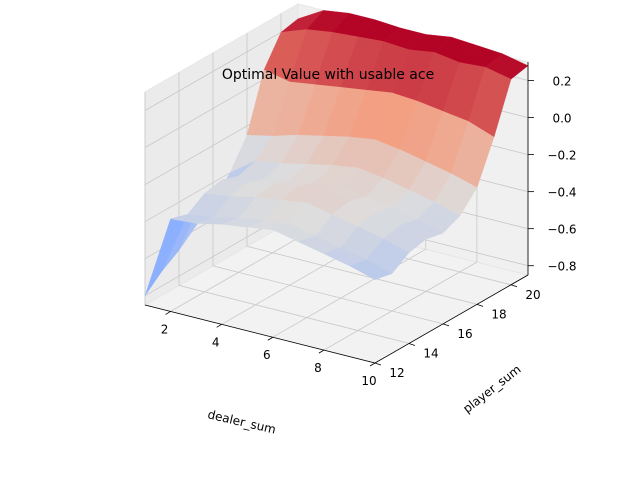 This screenshot has width=640, height=485. Describe the element at coordinates (561, 193) in the screenshot. I see `z-tick-label: −0.4` at that location.